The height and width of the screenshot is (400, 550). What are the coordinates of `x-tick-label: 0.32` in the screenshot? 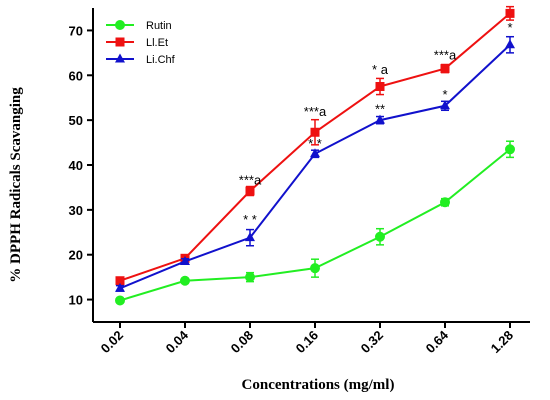 It's located at (372, 342).